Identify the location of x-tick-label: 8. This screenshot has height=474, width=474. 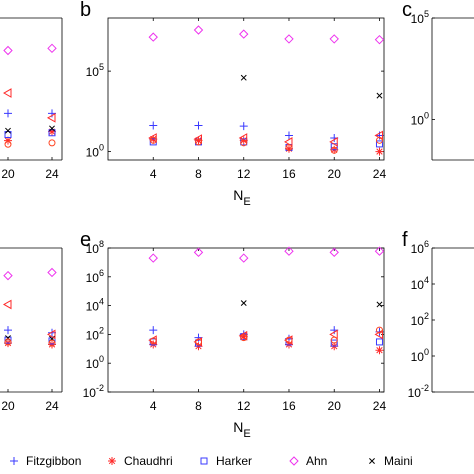
(198, 174).